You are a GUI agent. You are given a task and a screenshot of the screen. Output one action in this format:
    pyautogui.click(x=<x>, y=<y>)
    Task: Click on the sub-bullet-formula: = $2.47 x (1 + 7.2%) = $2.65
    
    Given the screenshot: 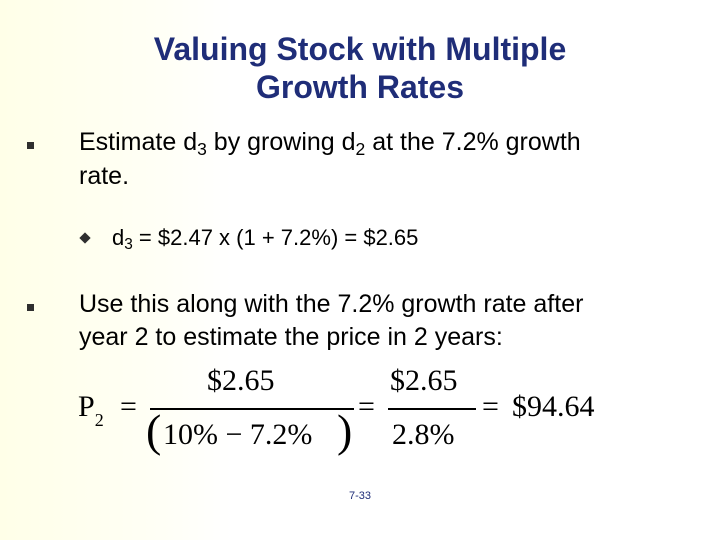 What is the action you would take?
    pyautogui.click(x=275, y=237)
    